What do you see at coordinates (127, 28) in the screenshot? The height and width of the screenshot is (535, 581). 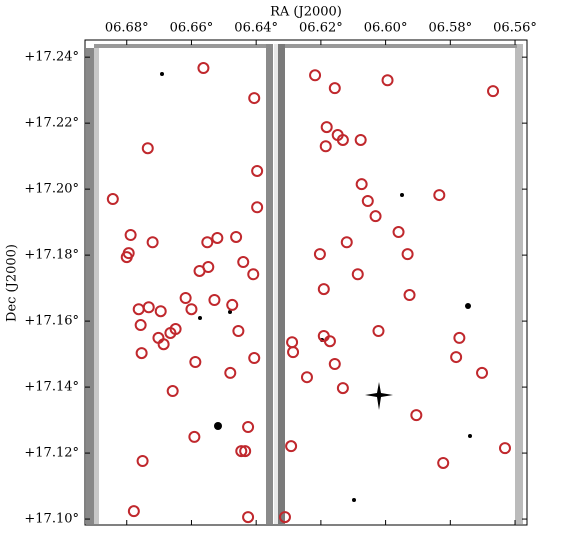 I see `x-tick-label: 06.68°` at bounding box center [127, 28].